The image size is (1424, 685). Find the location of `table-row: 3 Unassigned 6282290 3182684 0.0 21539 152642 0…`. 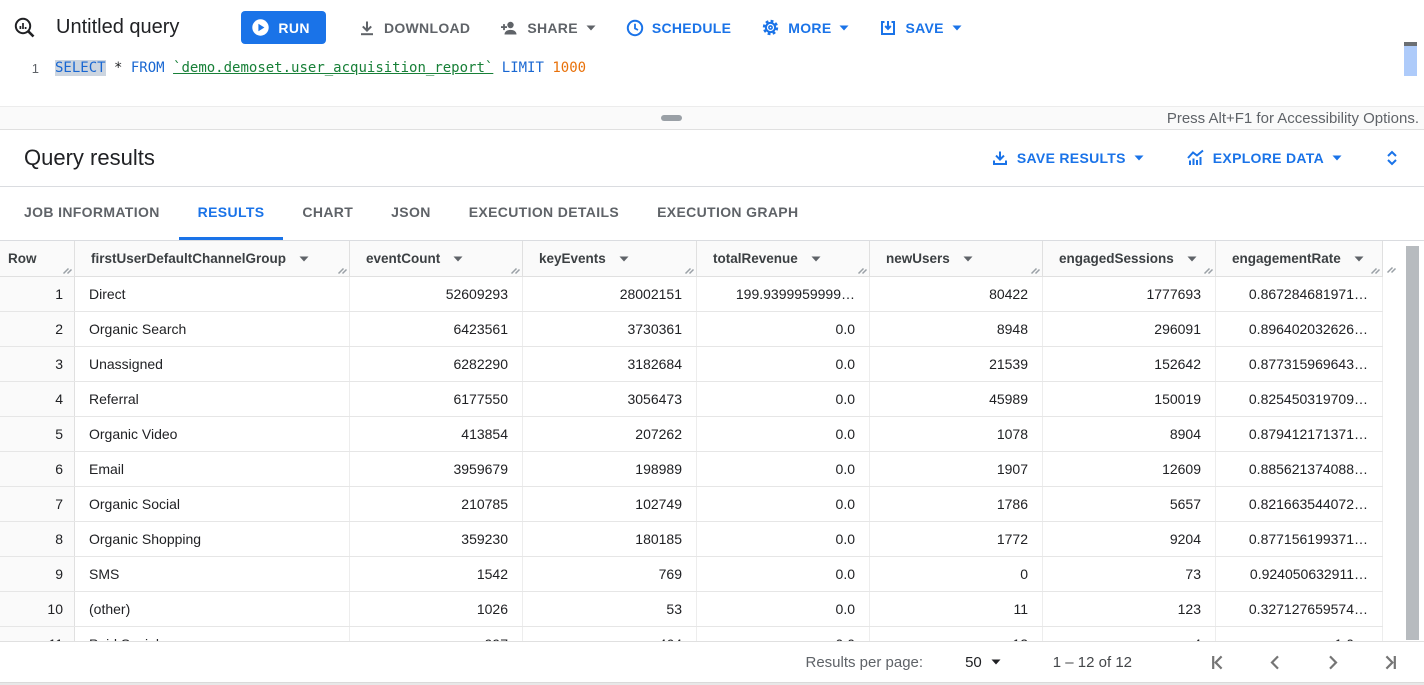

table-row: 3 Unassigned 6282290 3182684 0.0 21539 152642 0… is located at coordinates (691, 364).